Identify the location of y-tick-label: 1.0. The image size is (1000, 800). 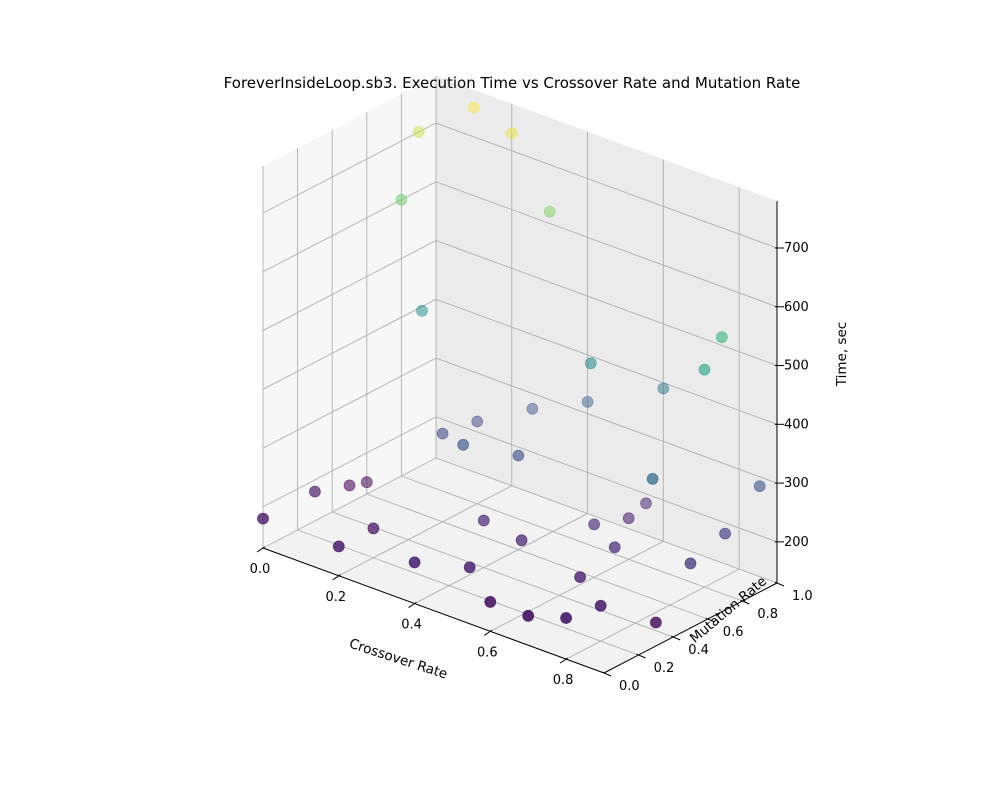
(802, 596).